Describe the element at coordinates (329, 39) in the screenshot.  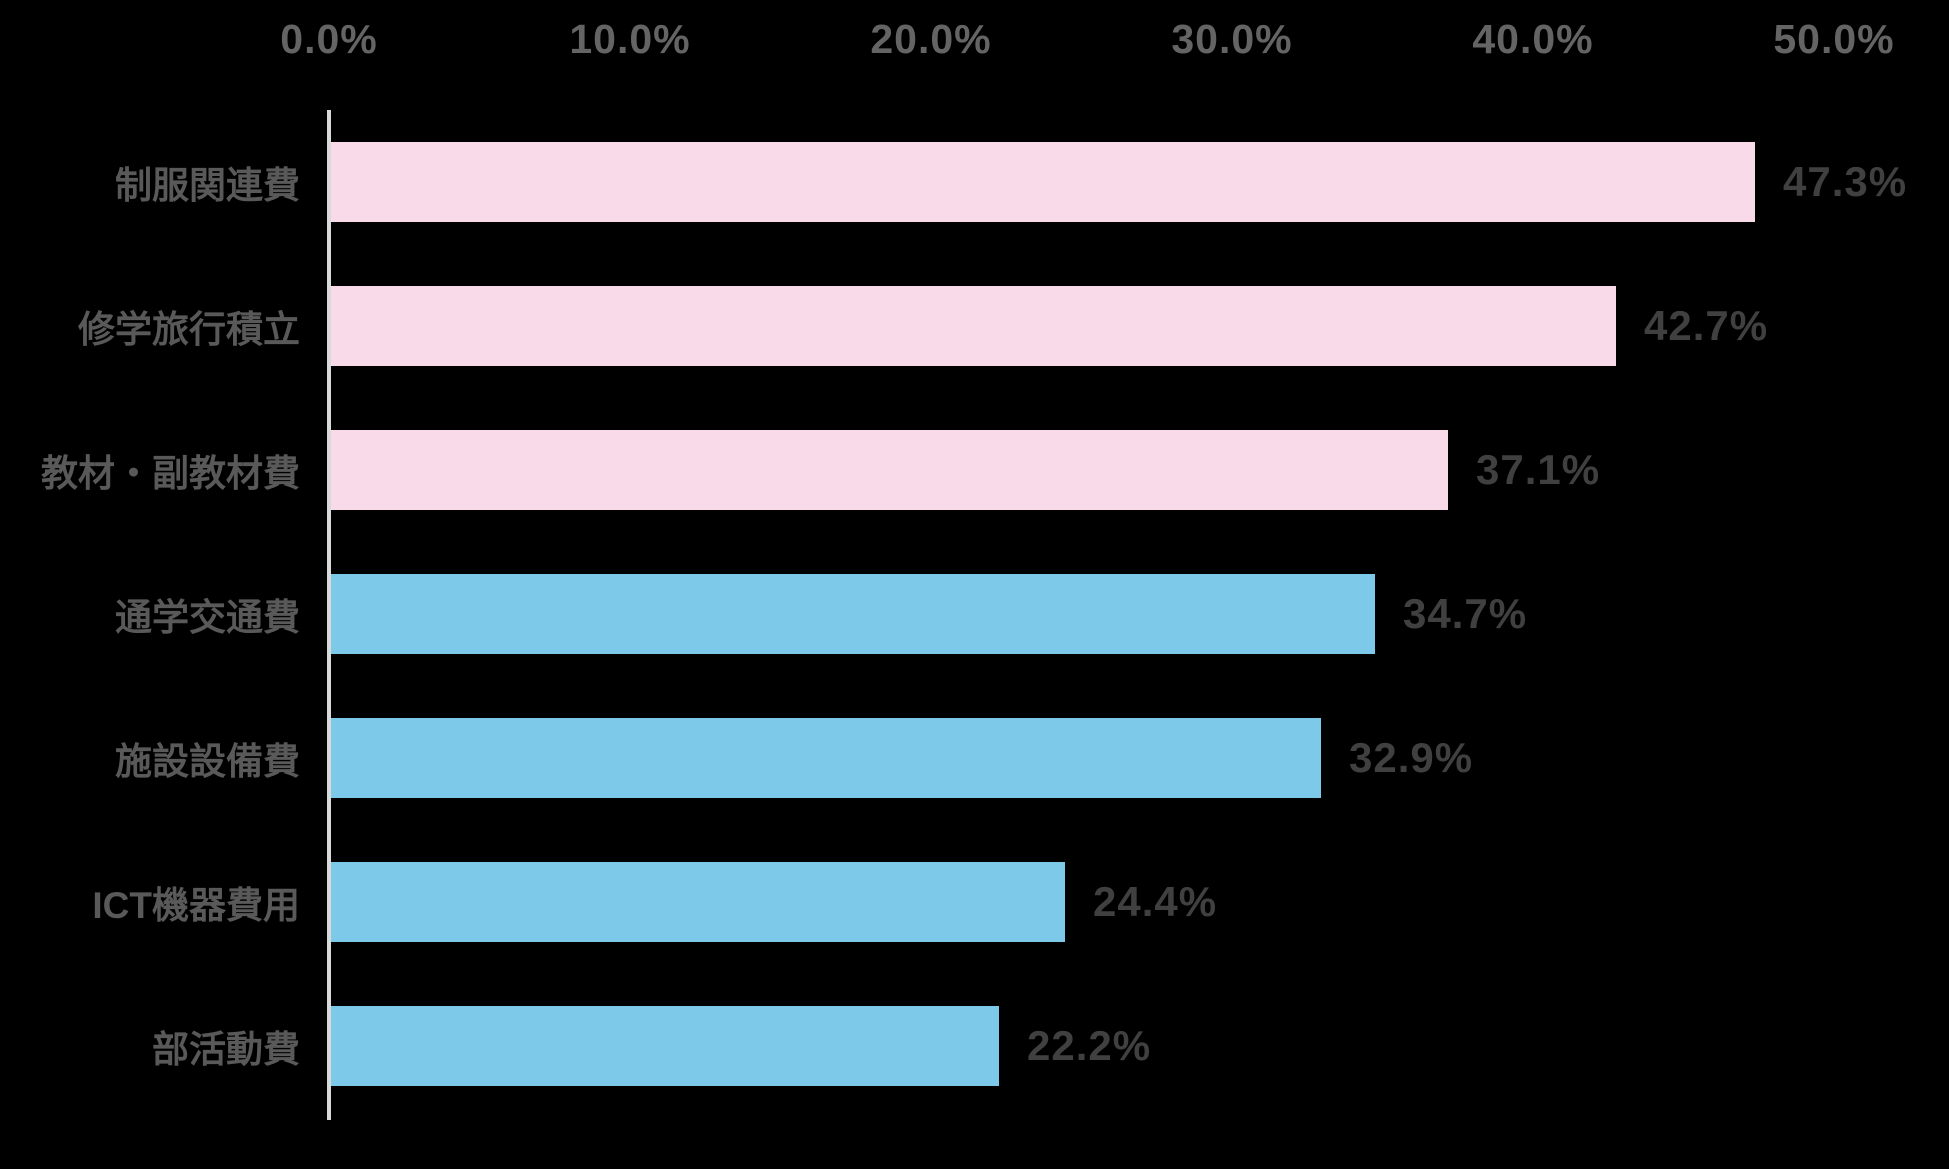
I see `x-axis-tick: 0.0%` at that location.